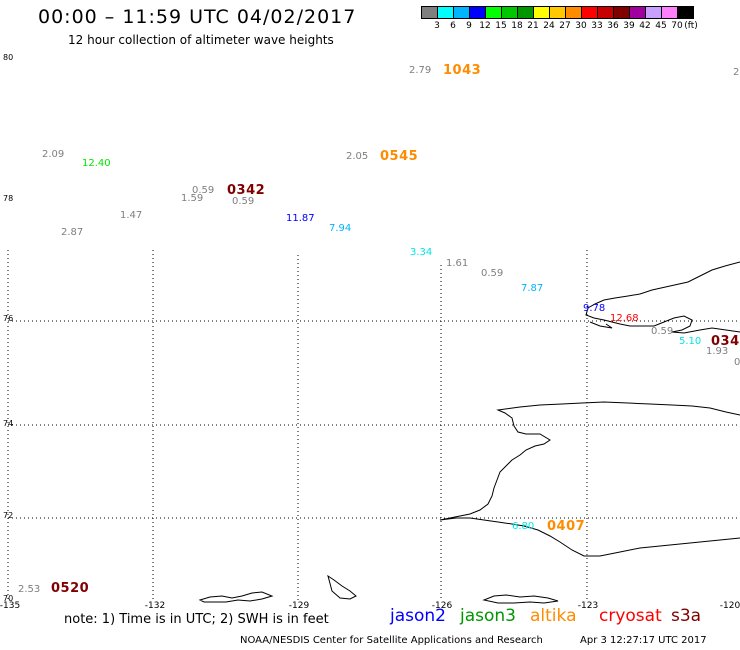  I want to click on obs-swh: 2.09, so click(53, 154).